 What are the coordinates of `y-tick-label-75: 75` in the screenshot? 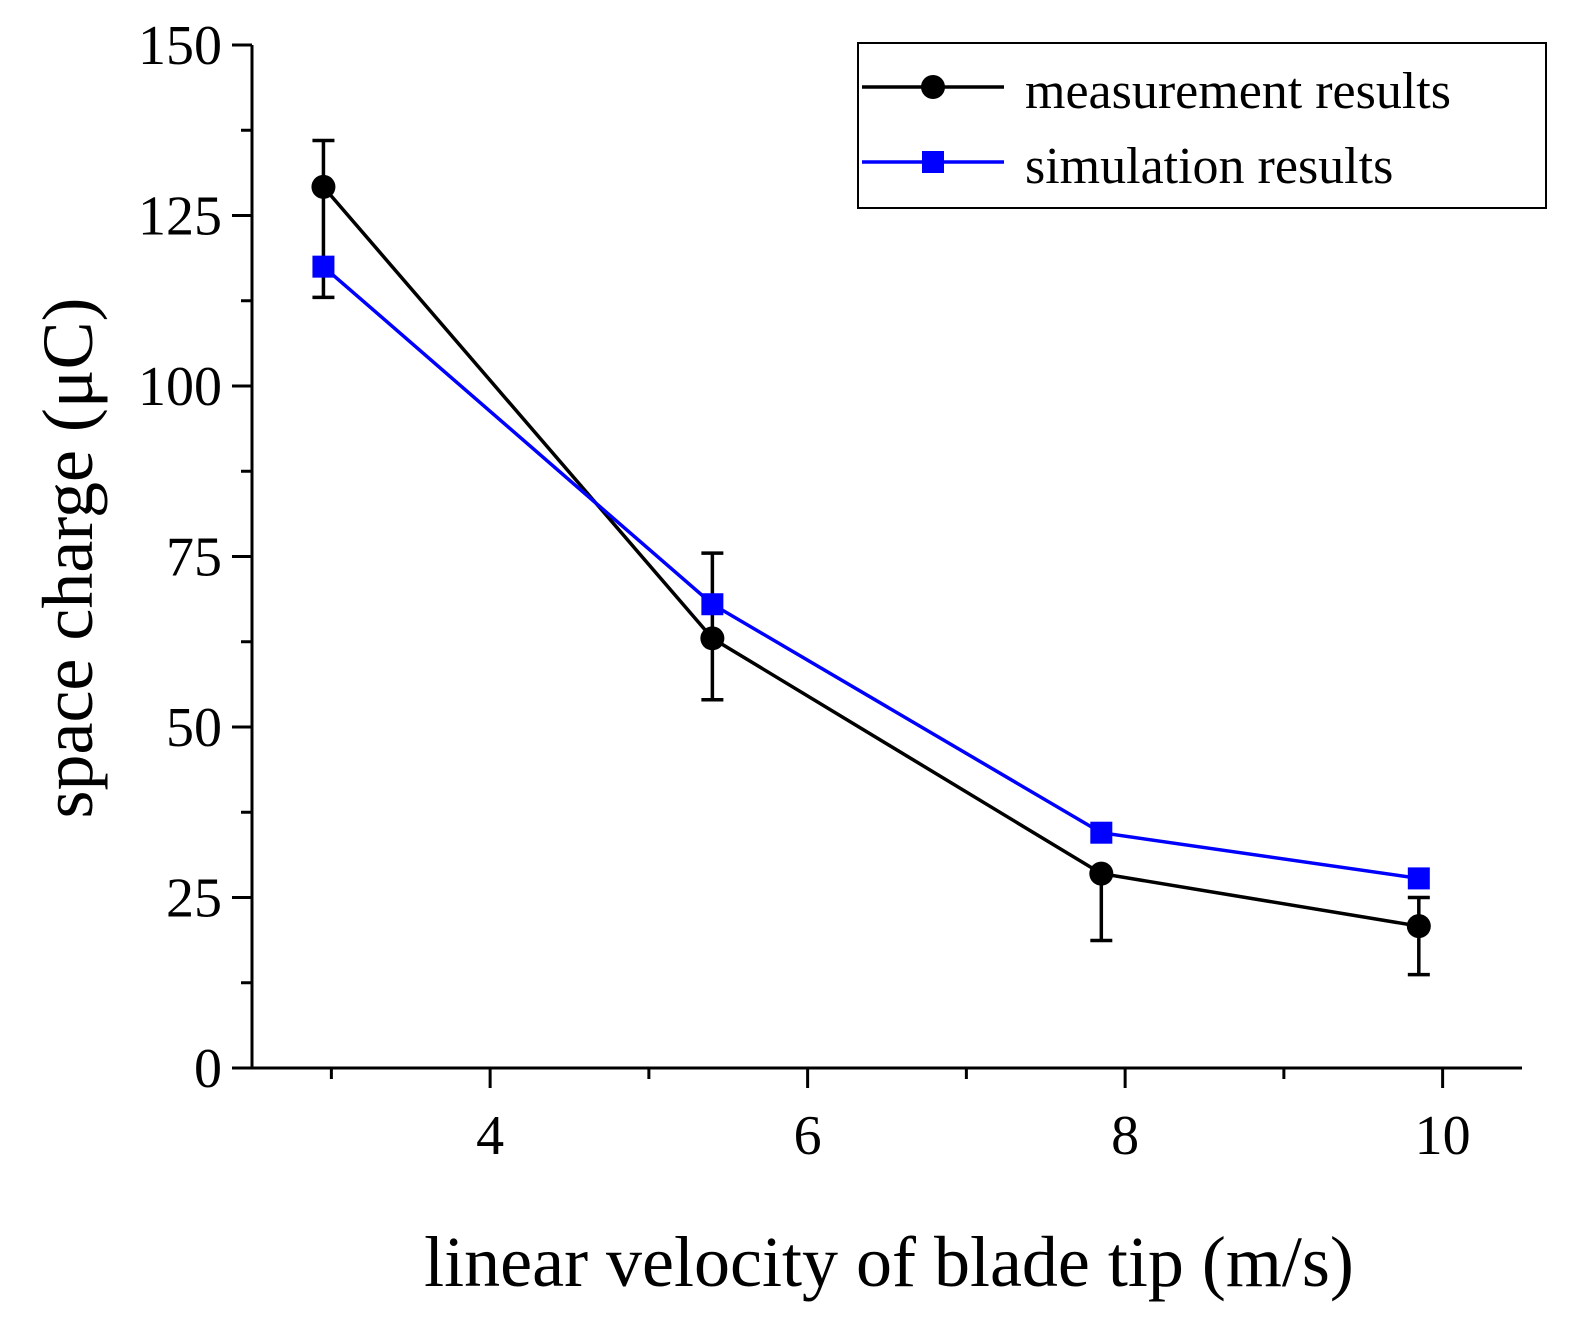 It's located at (194, 558).